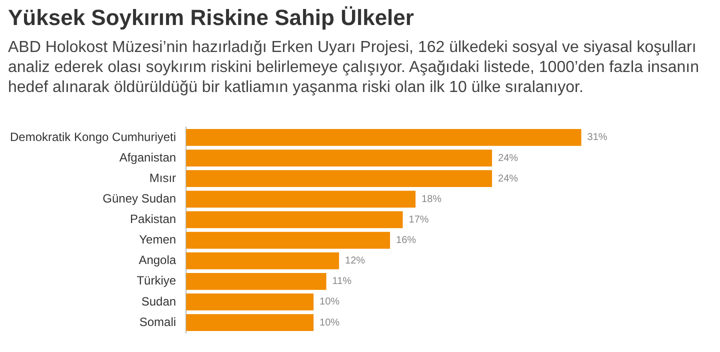 This screenshot has height=352, width=720. Describe the element at coordinates (355, 261) in the screenshot. I see `data-label: 12%` at that location.